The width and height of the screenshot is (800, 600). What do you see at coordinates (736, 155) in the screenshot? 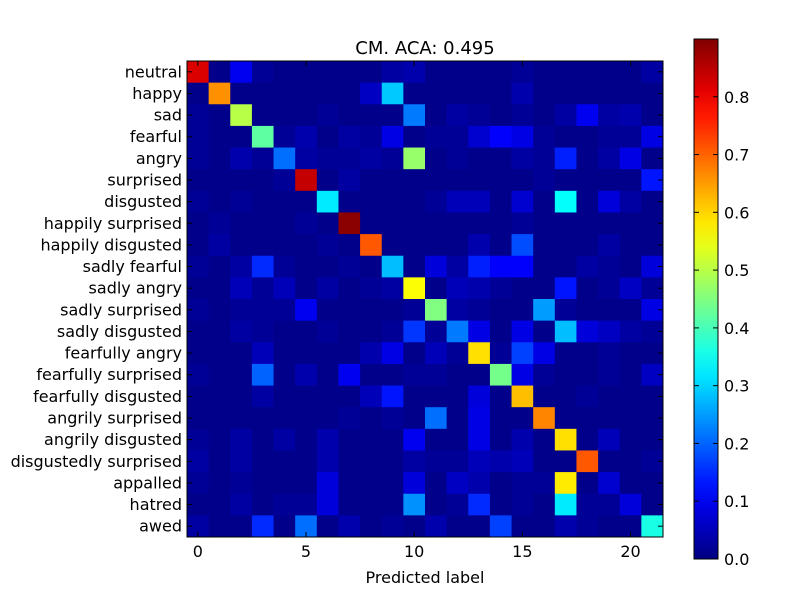
I see `colorbar-tick-label: 0.7` at bounding box center [736, 155].